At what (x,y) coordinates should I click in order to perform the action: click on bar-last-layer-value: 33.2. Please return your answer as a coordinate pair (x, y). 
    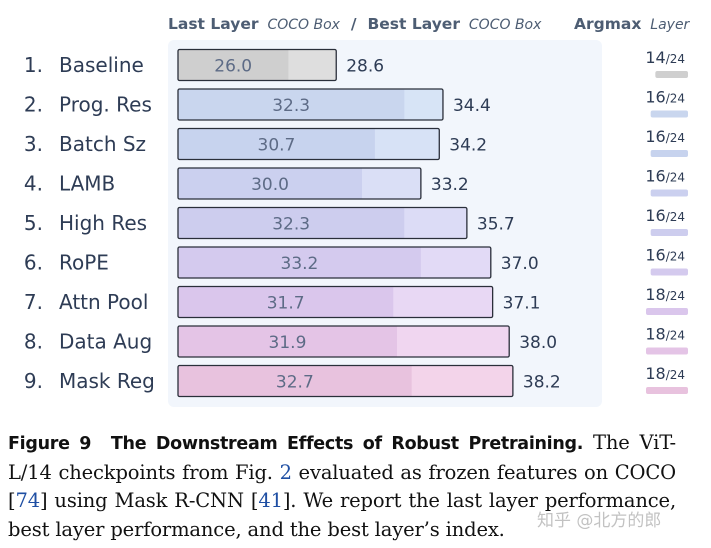
    Looking at the image, I should click on (300, 264).